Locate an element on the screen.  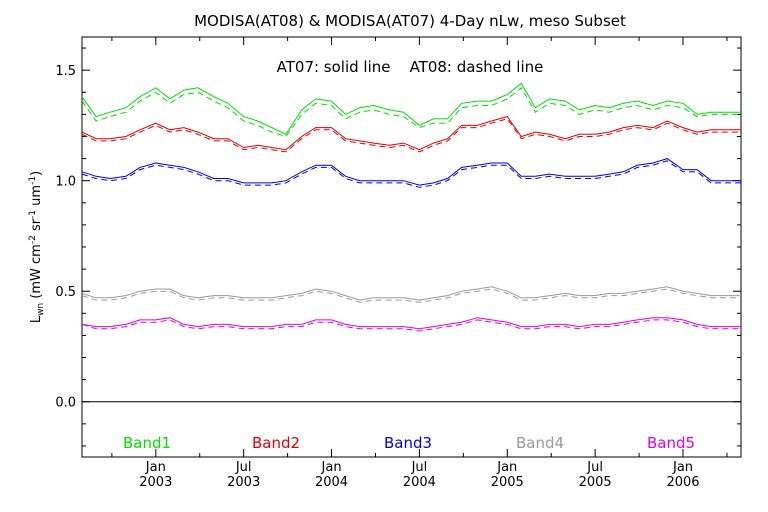
series-line-band2-at08 is located at coordinates (411, 135).